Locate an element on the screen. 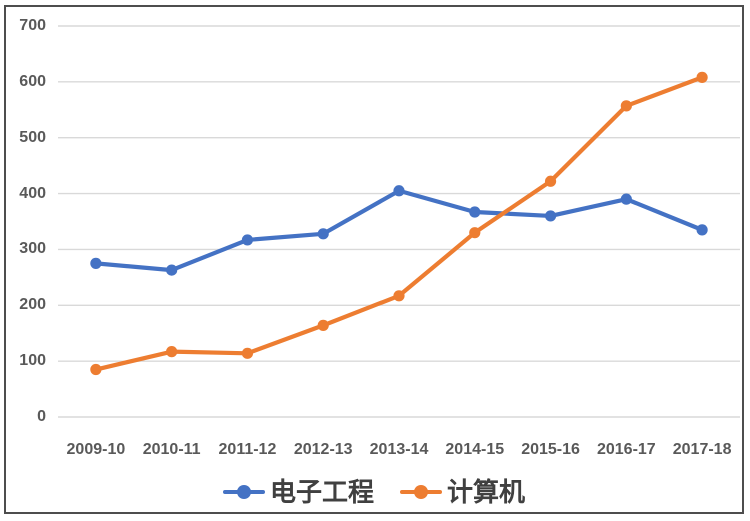 The image size is (750, 521). x-tick-label: 2013-14 is located at coordinates (399, 449).